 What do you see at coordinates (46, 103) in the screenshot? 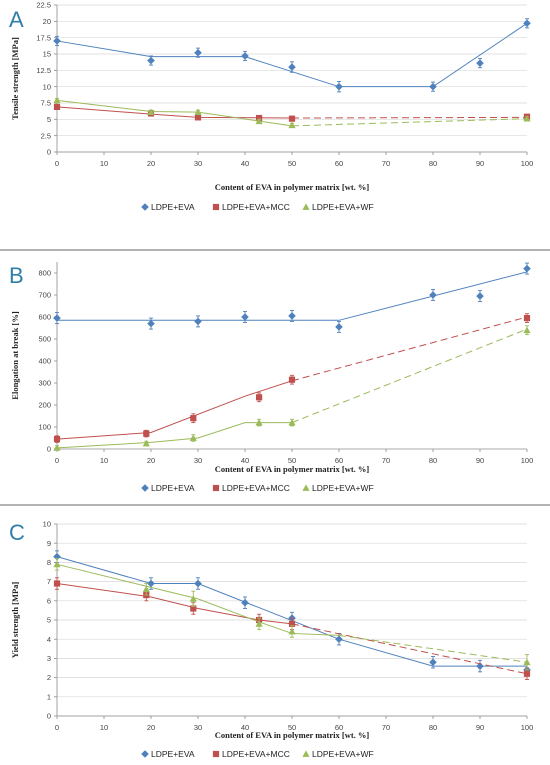
I see `y-tick-label: 7.5` at bounding box center [46, 103].